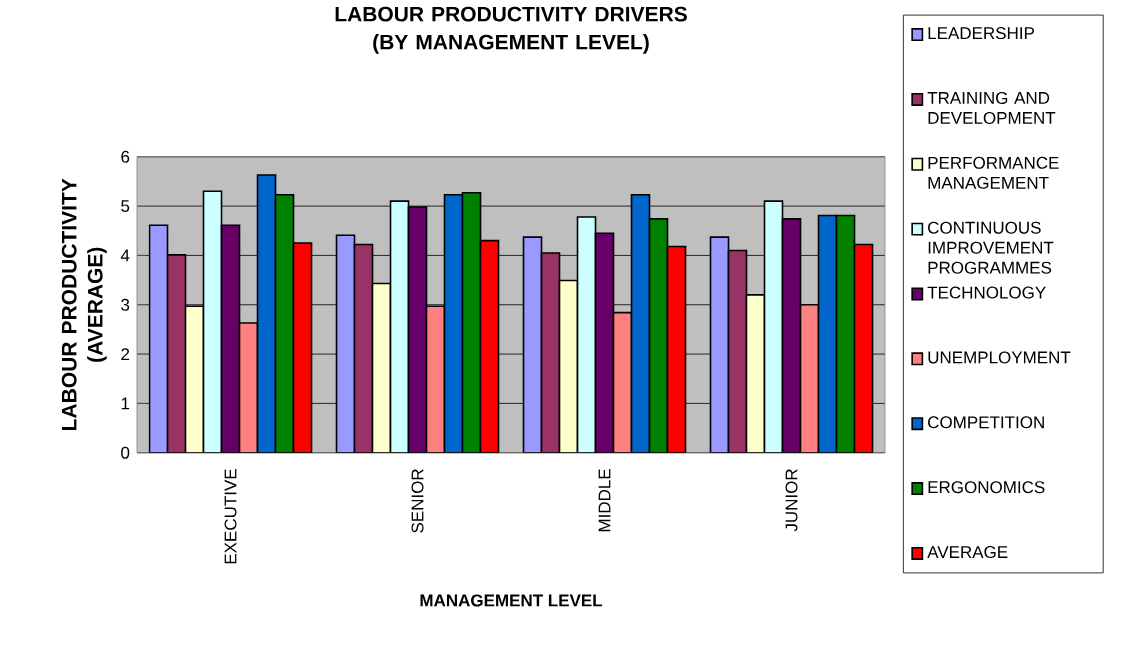 The image size is (1129, 655). What do you see at coordinates (84, 304) in the screenshot?
I see `y-axis-title: LABOUR PRODUCTIVITY (AVERAGE)` at bounding box center [84, 304].